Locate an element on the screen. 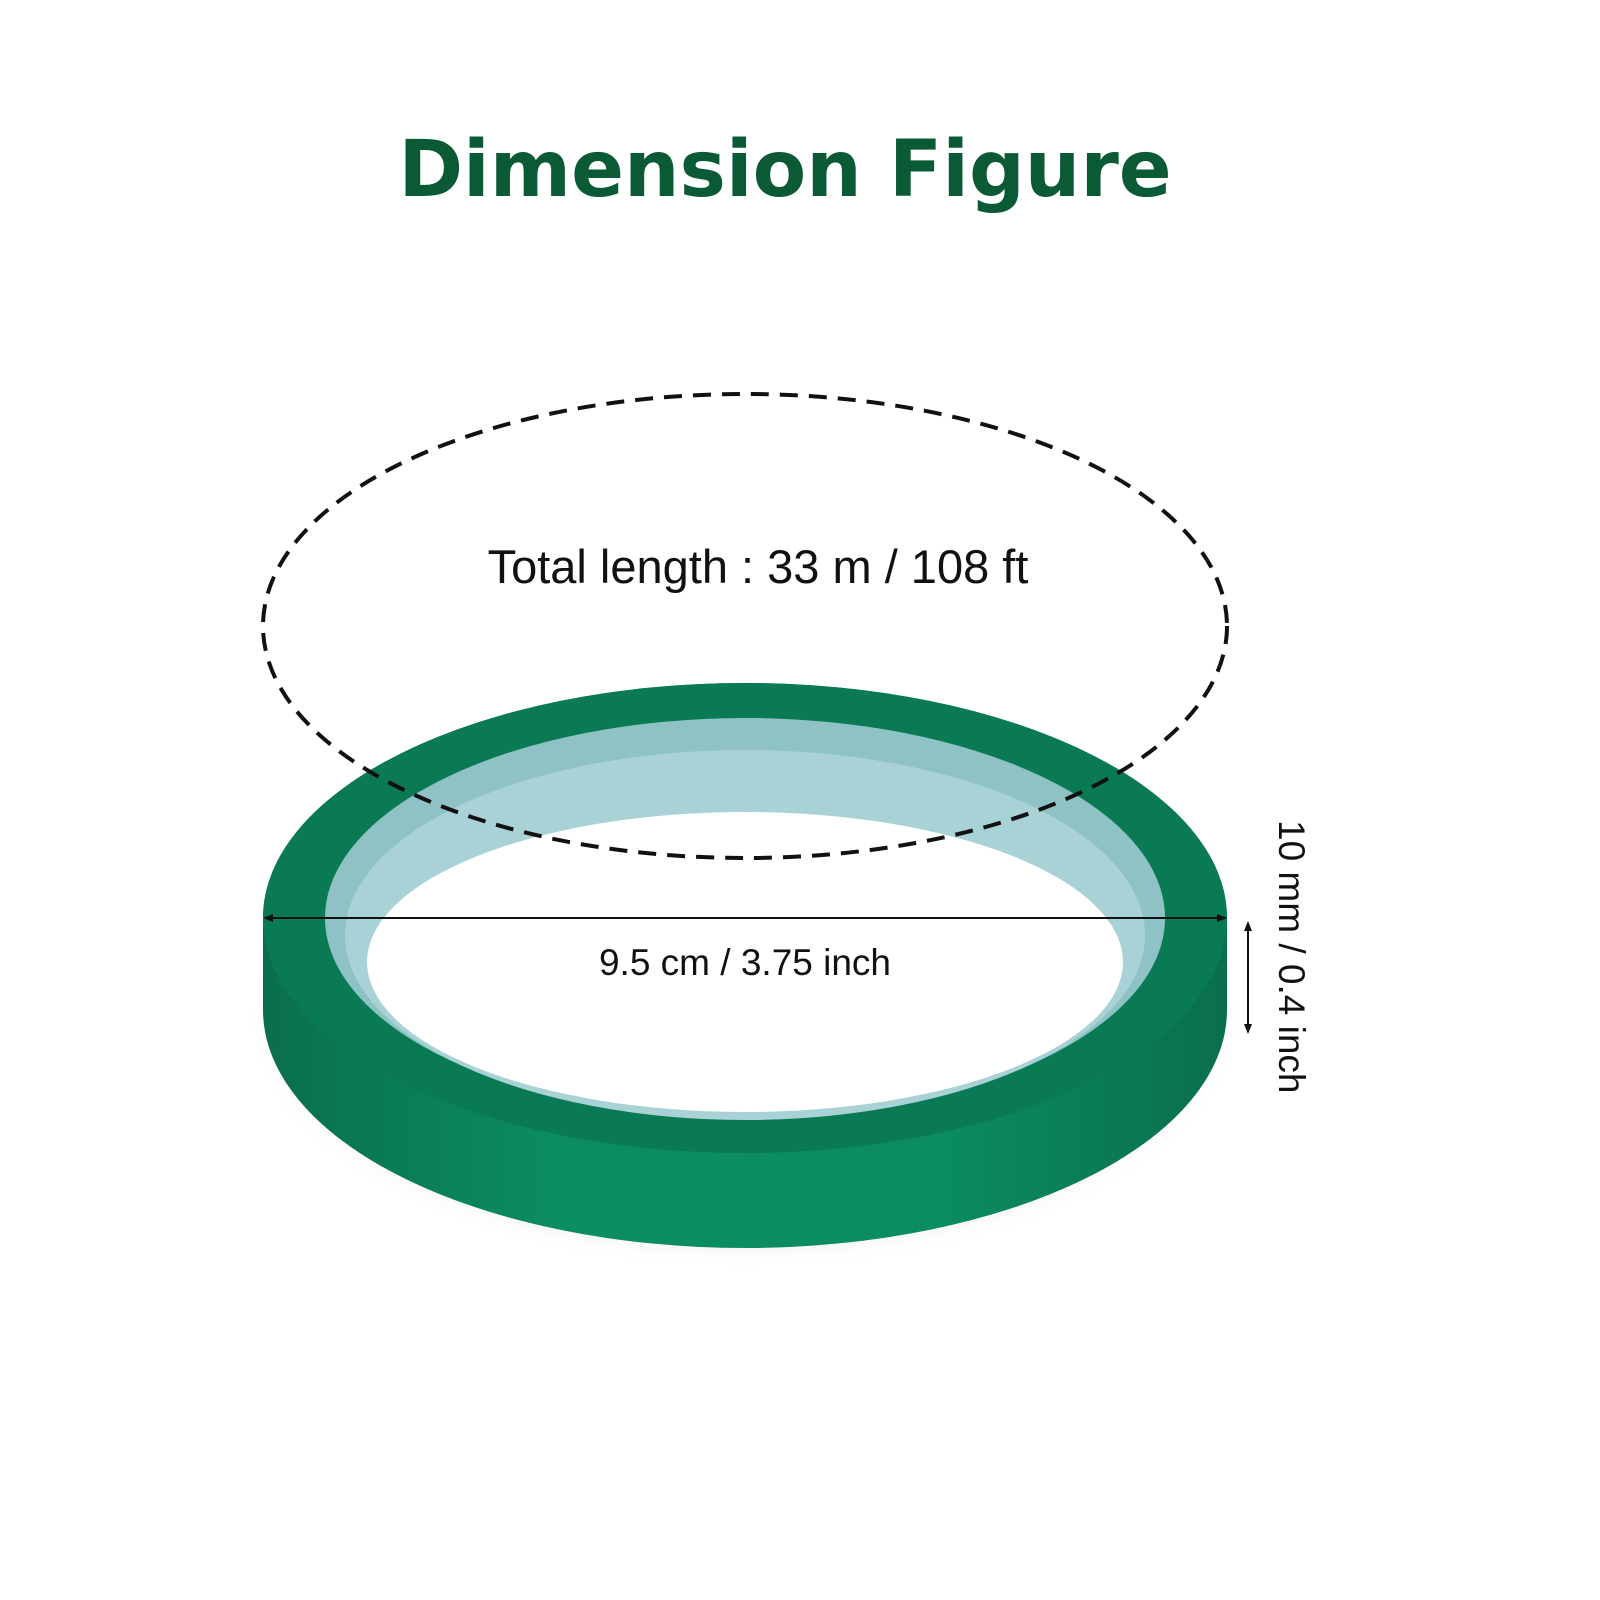  diameter-label: 9.5 cm / 3.75 inch is located at coordinates (745, 962).